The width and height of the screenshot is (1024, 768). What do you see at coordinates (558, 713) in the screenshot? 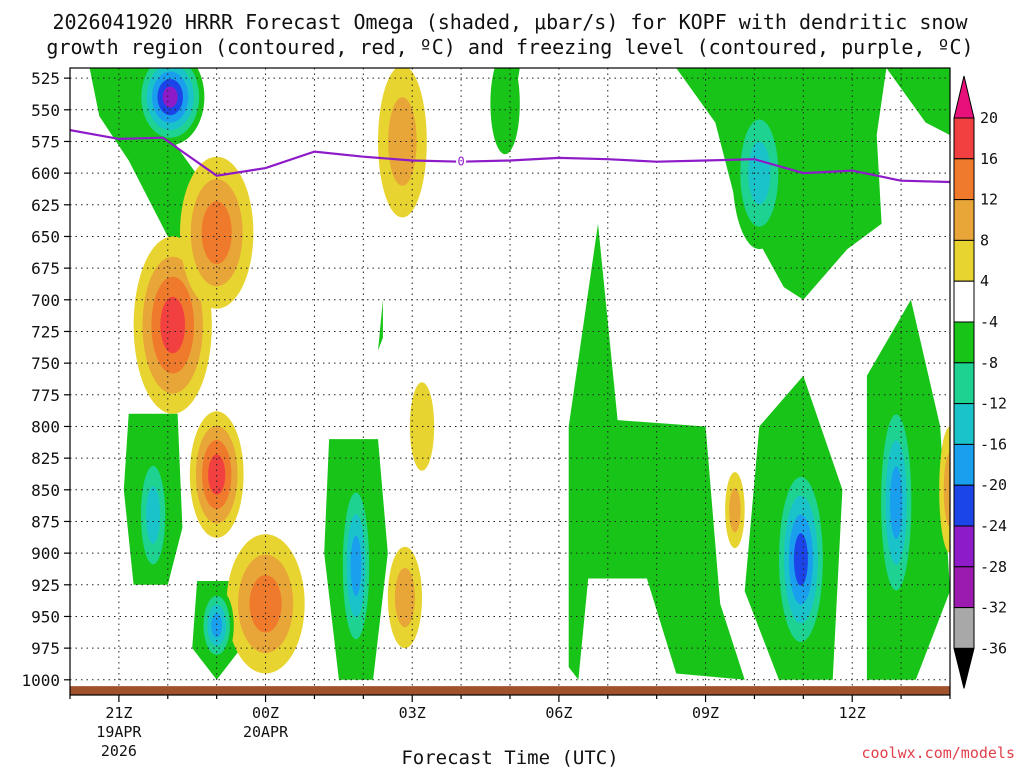
I see `x-tick-label: 06Z` at bounding box center [558, 713].